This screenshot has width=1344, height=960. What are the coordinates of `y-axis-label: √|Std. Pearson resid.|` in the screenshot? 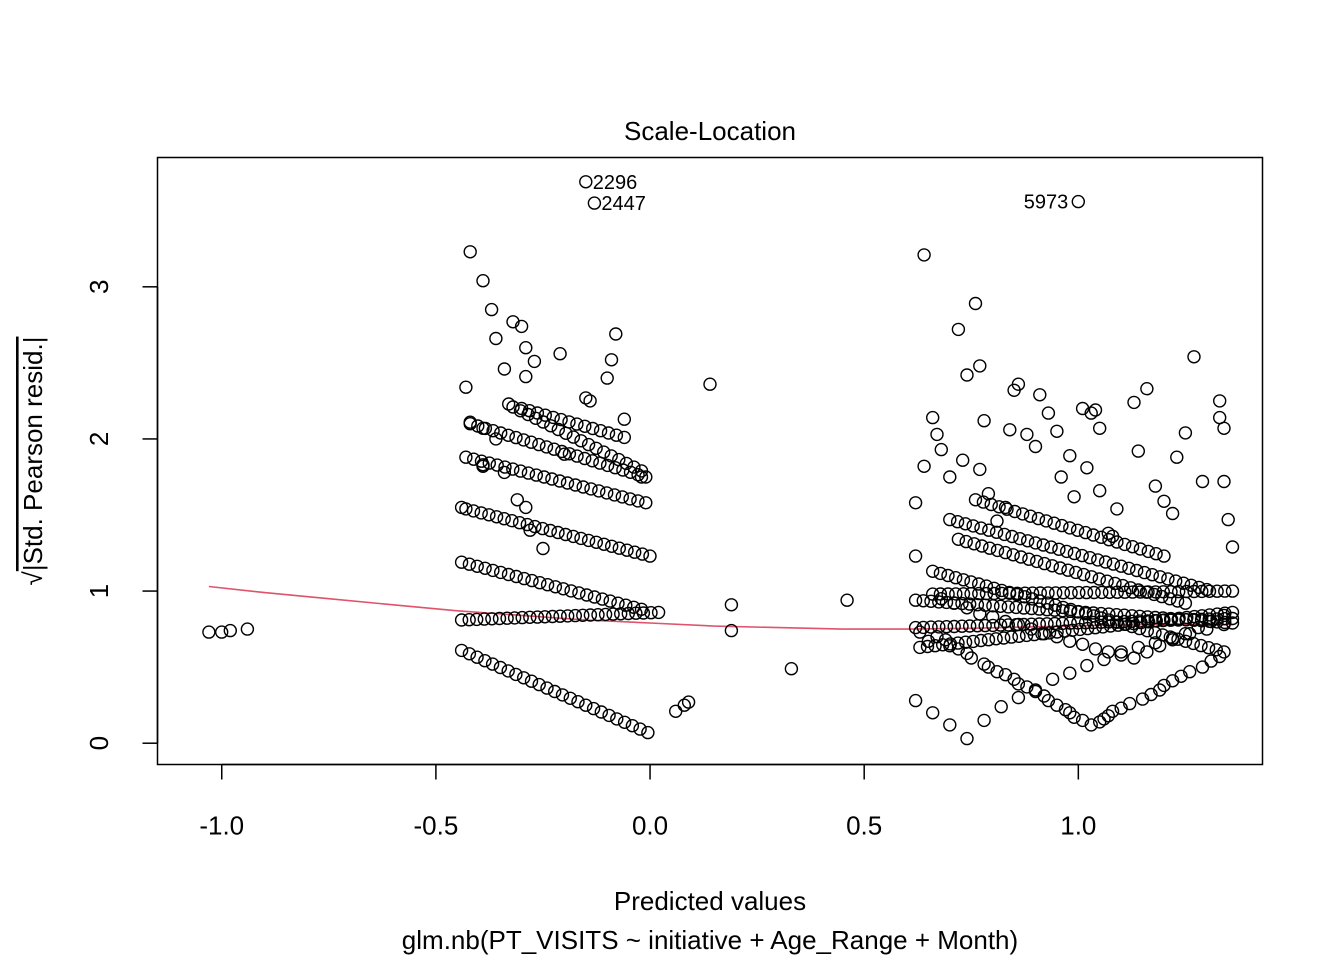 It's located at (33, 461).